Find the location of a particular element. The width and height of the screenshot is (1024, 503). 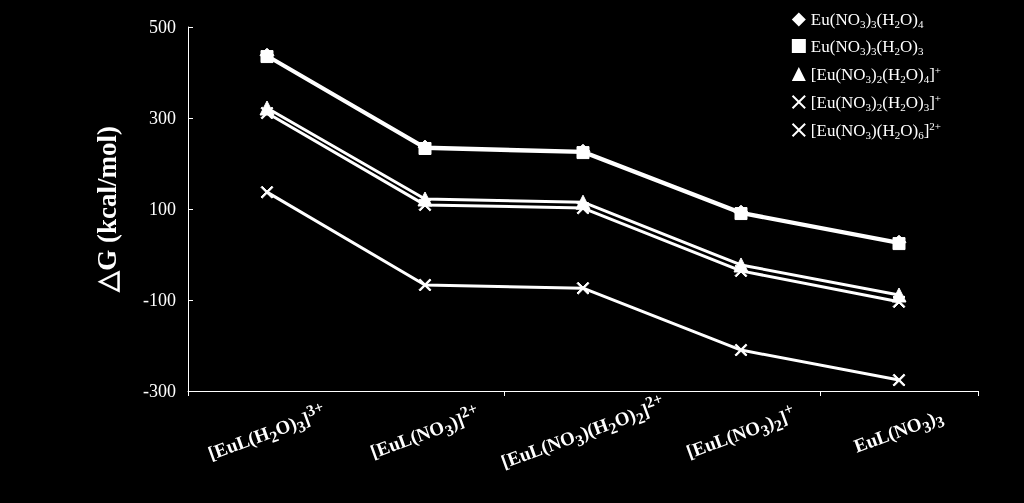

y-tick-label: 500 is located at coordinates (162, 27).